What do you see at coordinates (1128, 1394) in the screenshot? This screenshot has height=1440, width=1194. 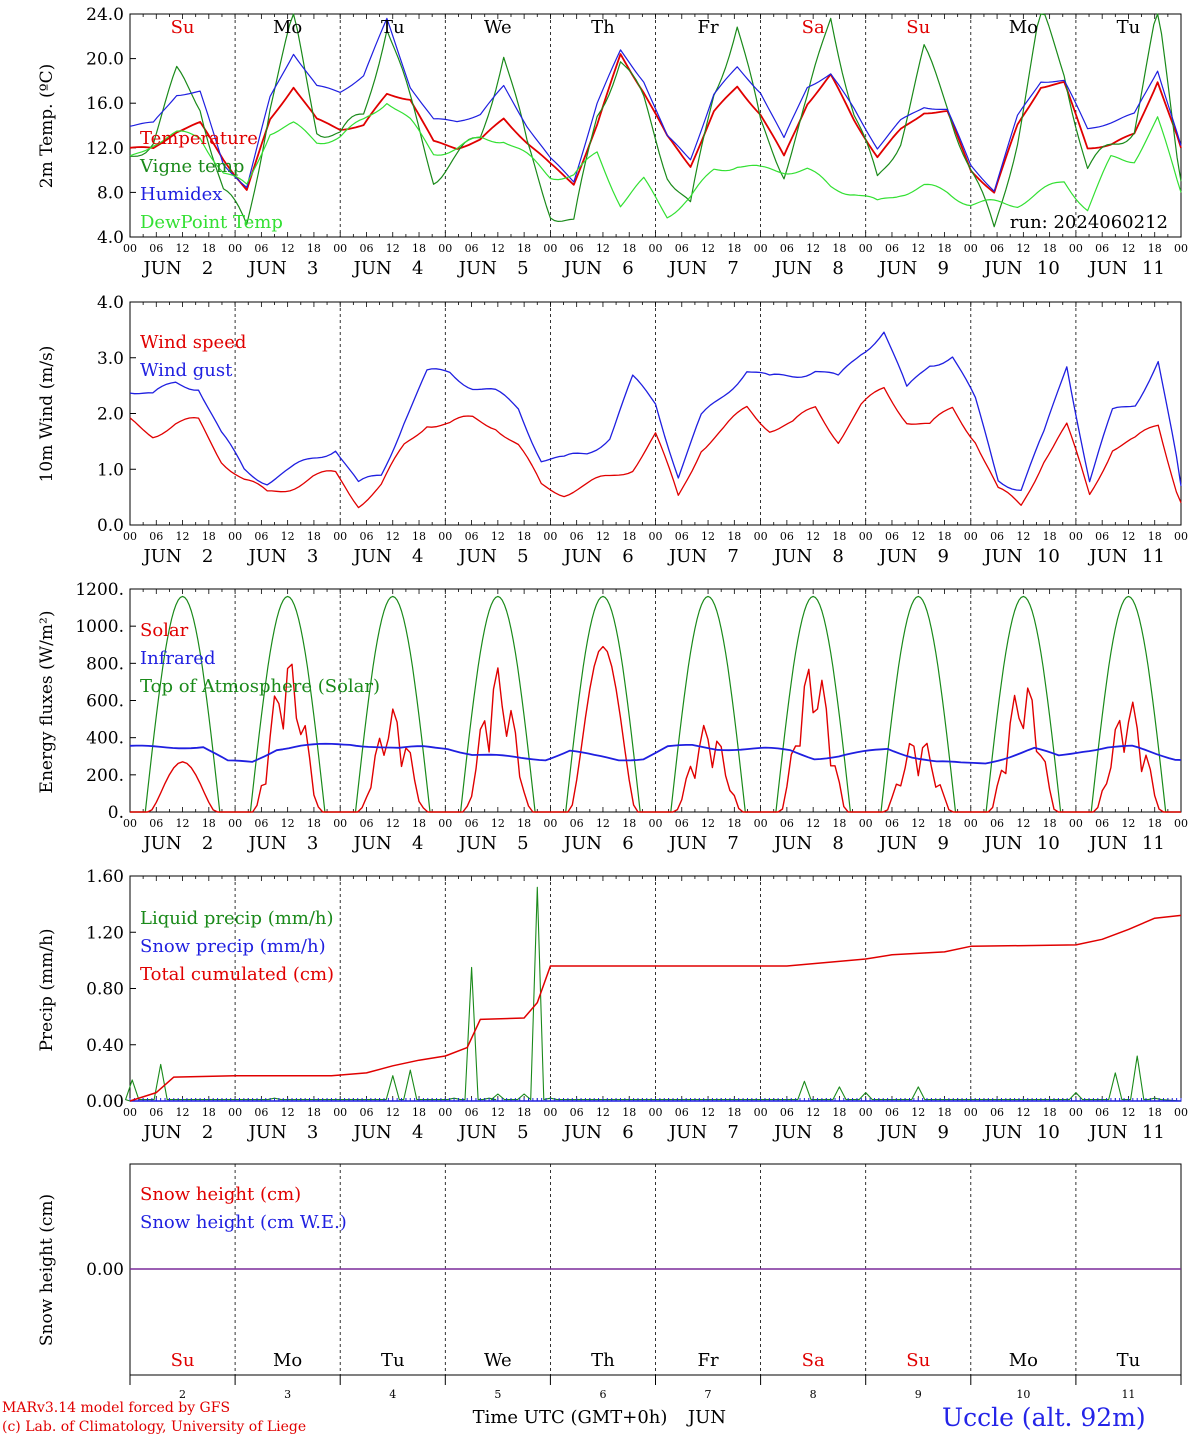 I see `bottom-day-number: 11` at bounding box center [1128, 1394].